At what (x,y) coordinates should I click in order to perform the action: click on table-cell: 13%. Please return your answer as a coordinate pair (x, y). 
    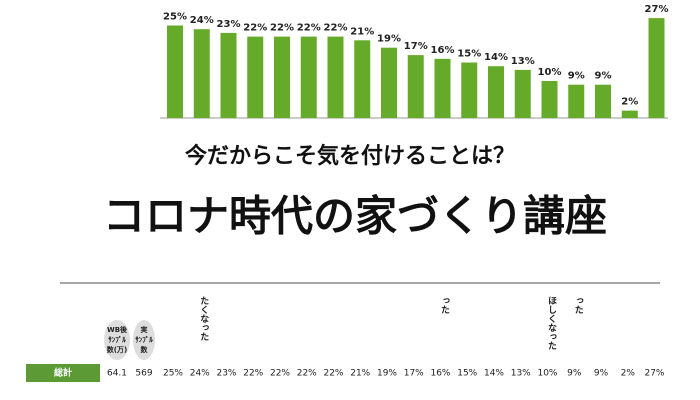
    Looking at the image, I should click on (521, 374).